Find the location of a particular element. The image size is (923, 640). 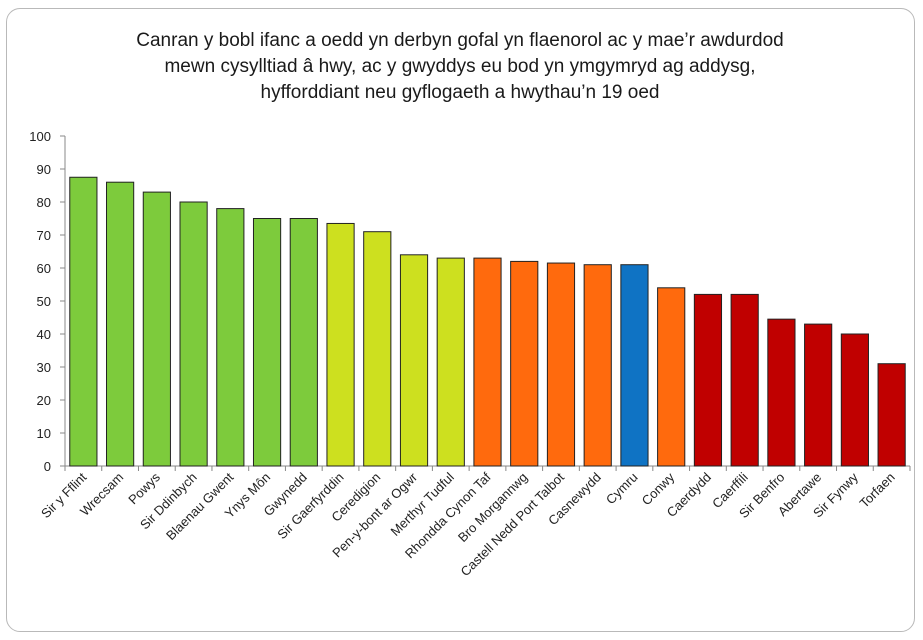

y-axis: 0 10 20 30 40 50 60 70 80 90 100 is located at coordinates (47, 301).